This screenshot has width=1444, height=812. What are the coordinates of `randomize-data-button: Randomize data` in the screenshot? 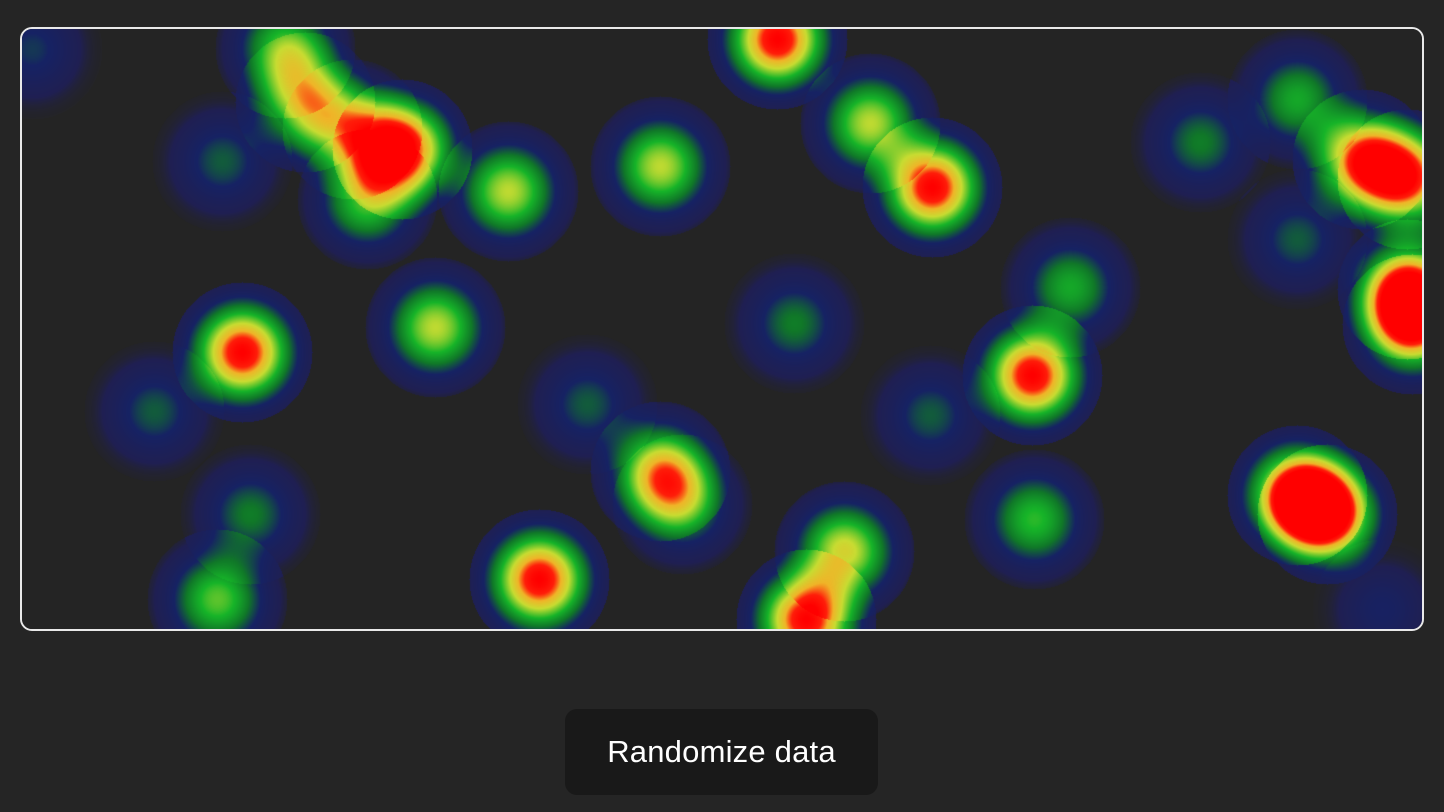 It's located at (721, 752).